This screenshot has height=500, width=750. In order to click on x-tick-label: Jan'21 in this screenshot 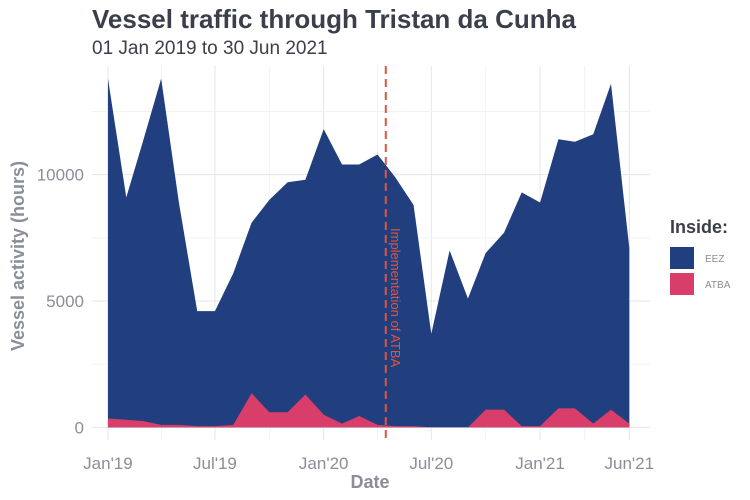, I will do `click(540, 463)`.